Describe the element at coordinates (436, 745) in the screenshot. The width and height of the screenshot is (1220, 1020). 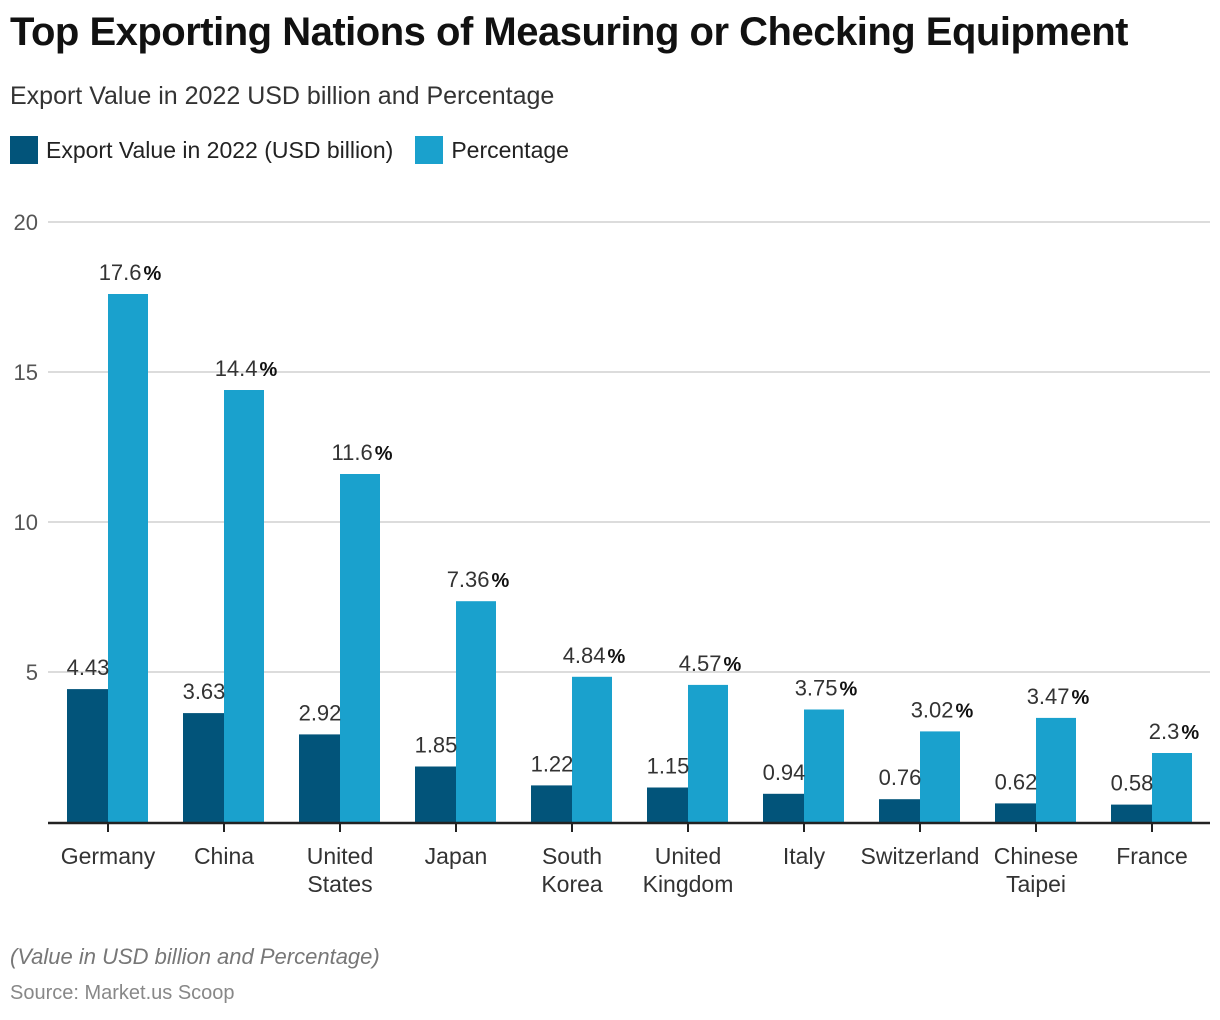
I see `data-label-export-value: 1.85` at that location.